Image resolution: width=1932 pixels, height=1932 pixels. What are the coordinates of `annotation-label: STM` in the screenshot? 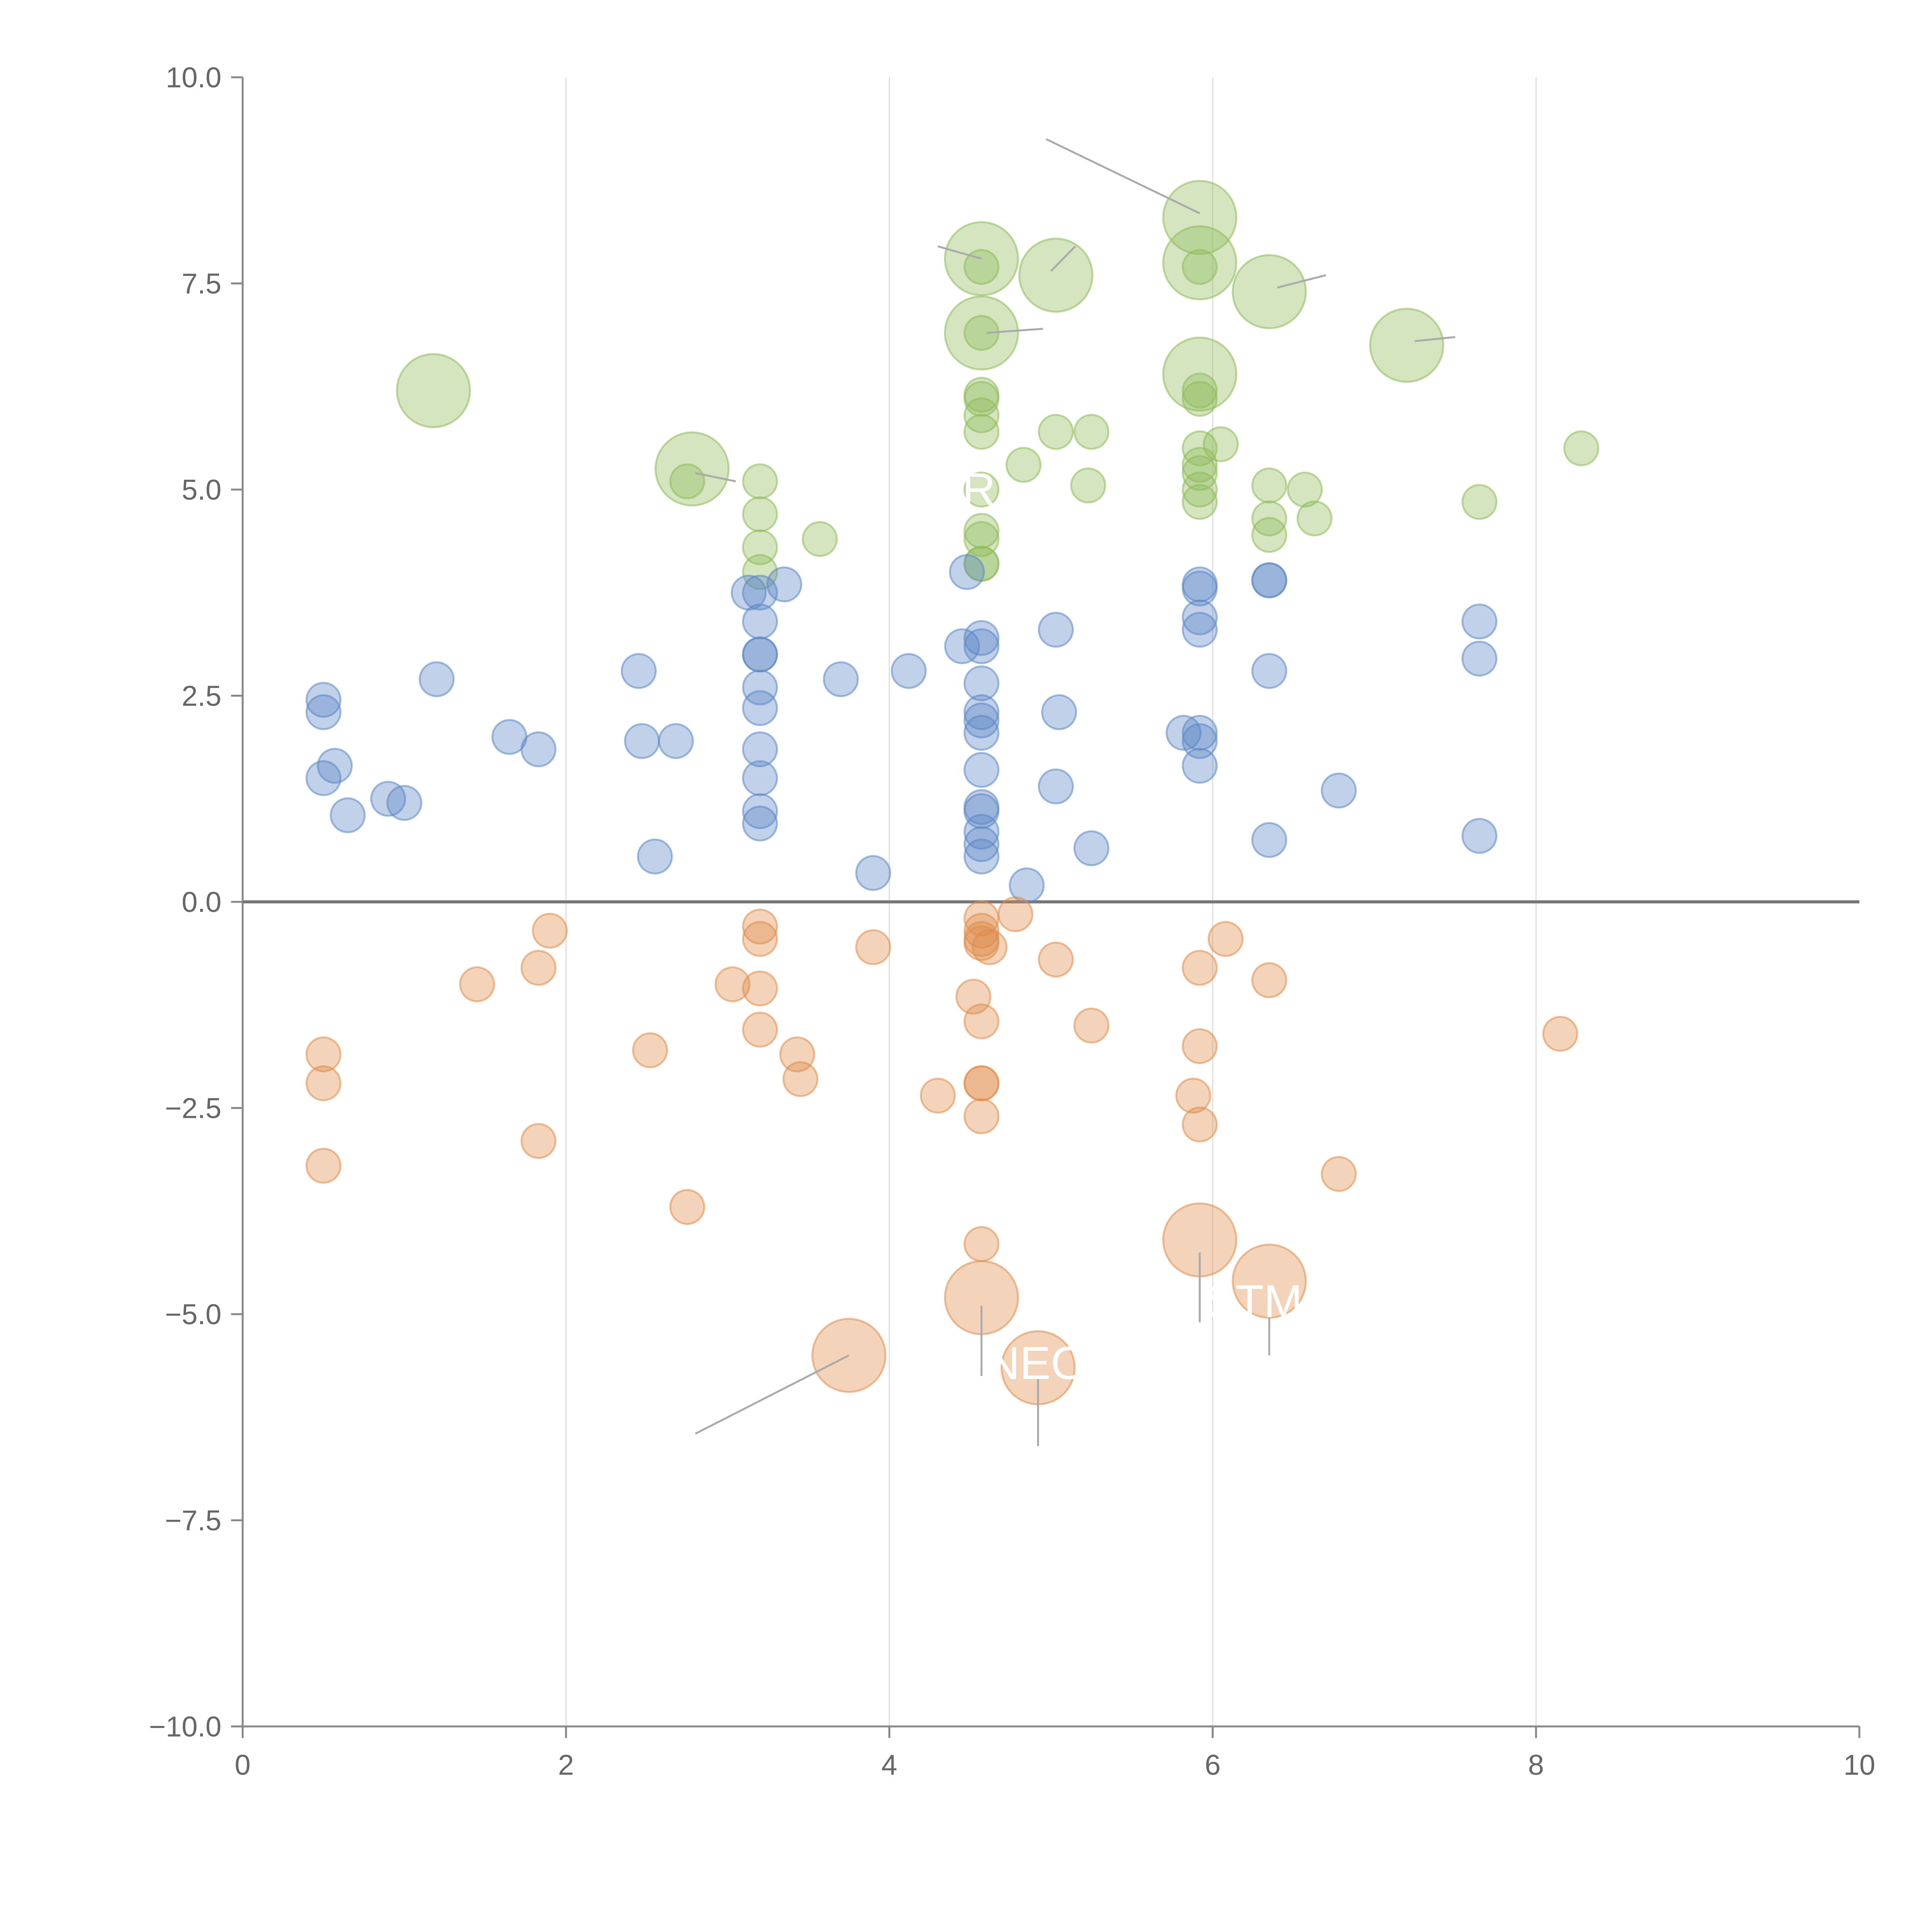 It's located at (1253, 1301).